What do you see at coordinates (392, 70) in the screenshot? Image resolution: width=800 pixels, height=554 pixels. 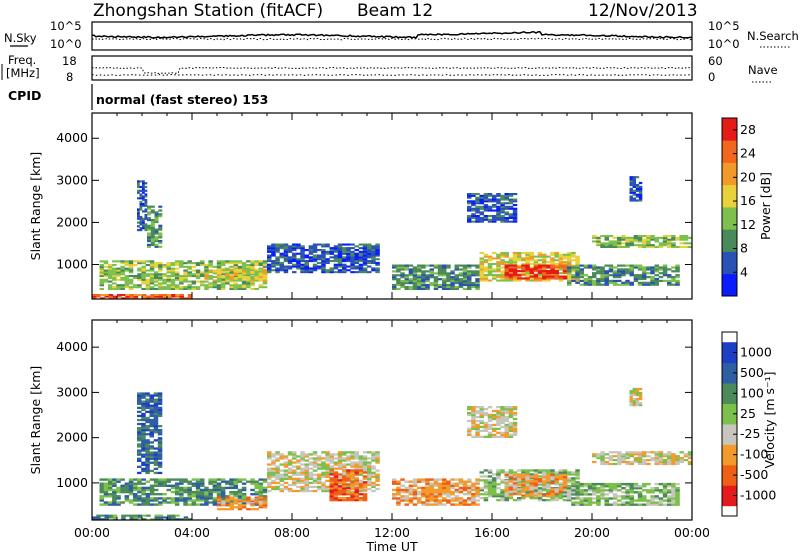 I see `freq-series` at bounding box center [392, 70].